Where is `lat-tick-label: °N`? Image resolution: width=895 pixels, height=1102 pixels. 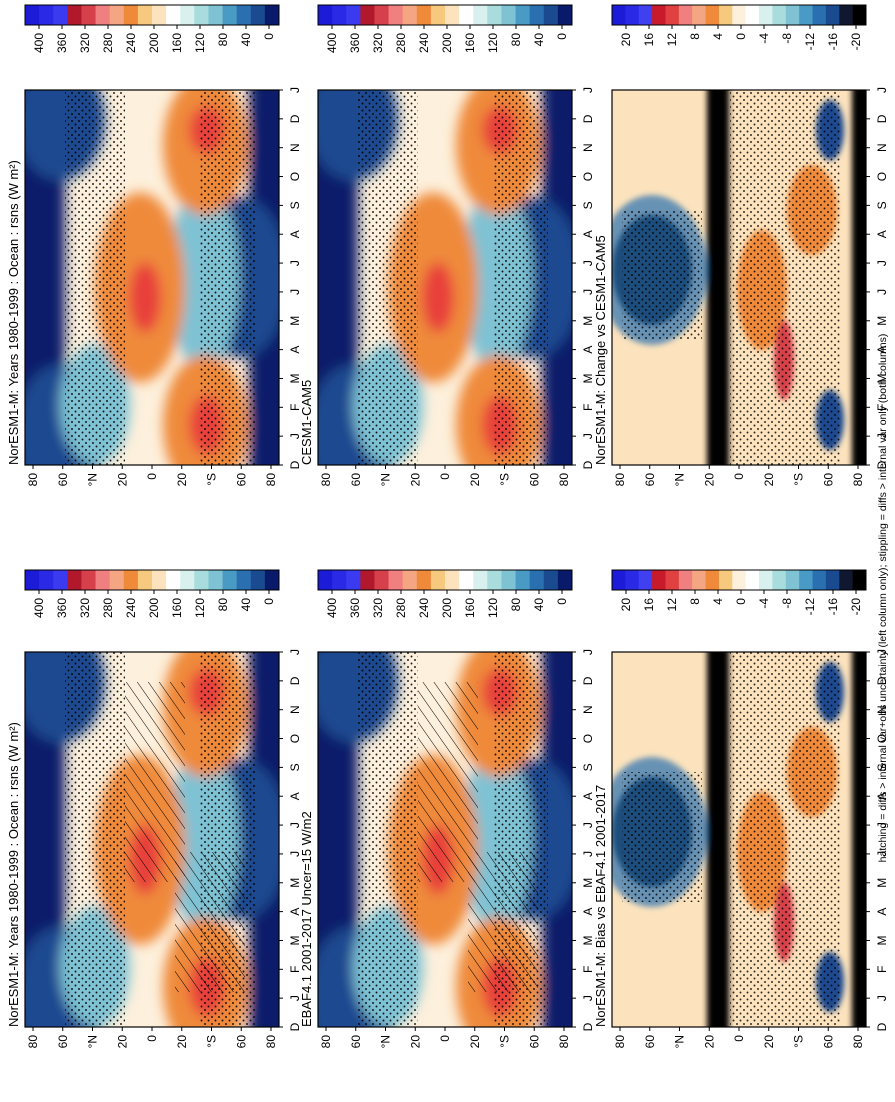 lat-tick-label: °N is located at coordinates (386, 1041).